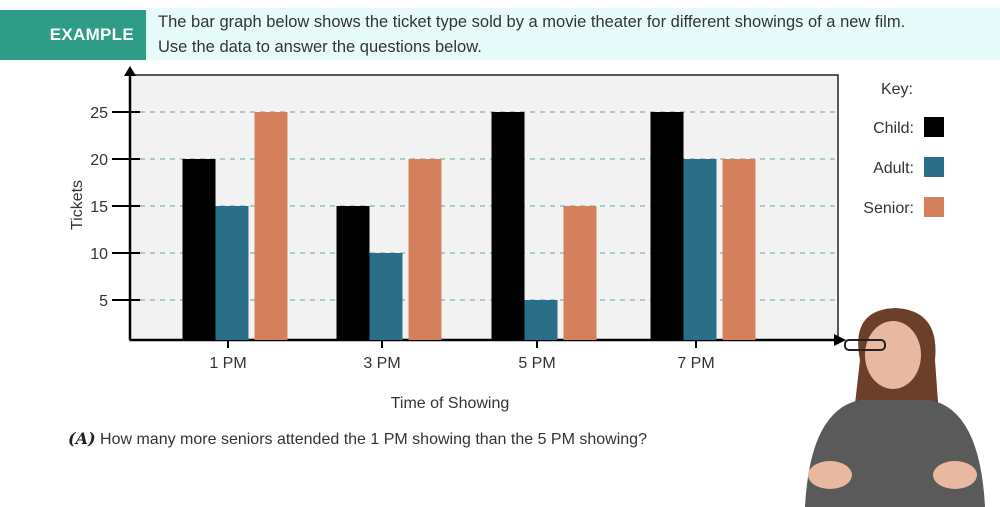 The image size is (1000, 507). What do you see at coordinates (893, 128) in the screenshot?
I see `legend-label: Child:` at bounding box center [893, 128].